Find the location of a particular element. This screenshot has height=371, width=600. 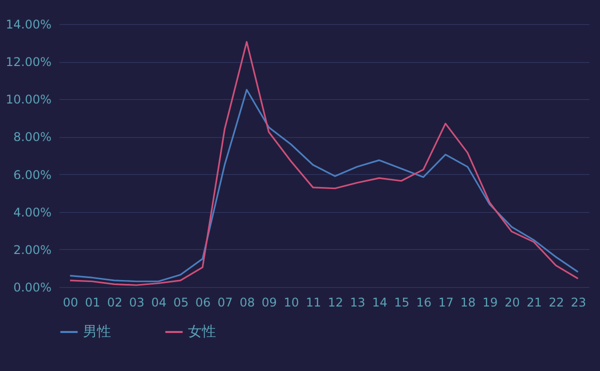

y-tick-label: 14.00% is located at coordinates (29, 25).